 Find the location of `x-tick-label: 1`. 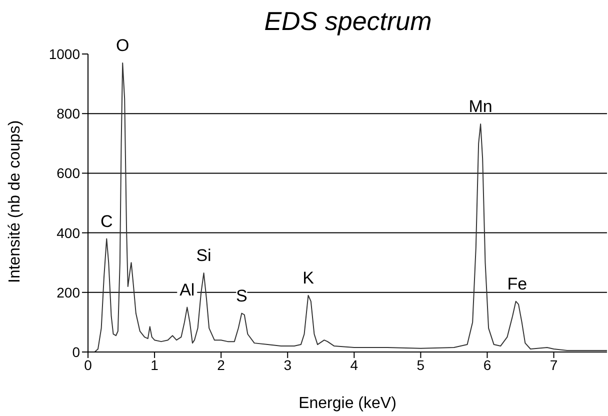

x-tick-label: 1 is located at coordinates (154, 364).